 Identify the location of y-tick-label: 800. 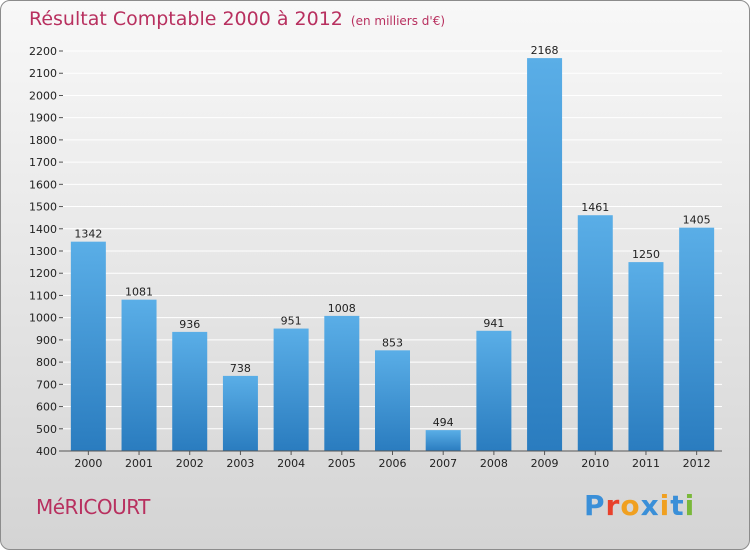
(46, 362).